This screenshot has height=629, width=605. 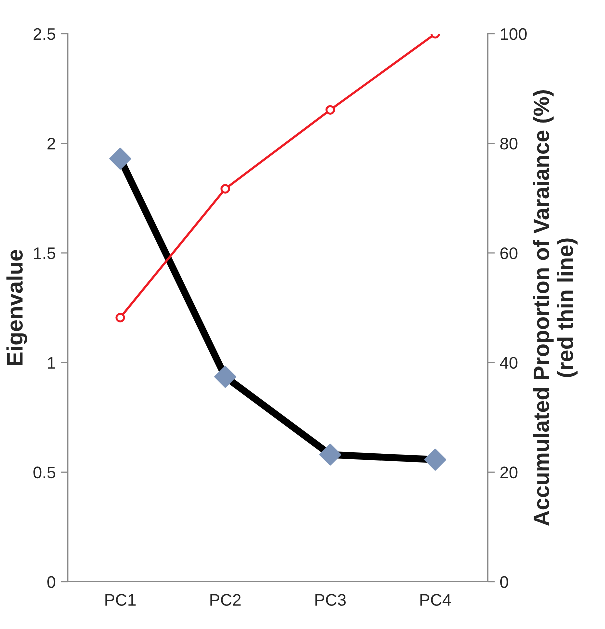 I want to click on y-tick-label: 0.5, so click(x=45, y=472).